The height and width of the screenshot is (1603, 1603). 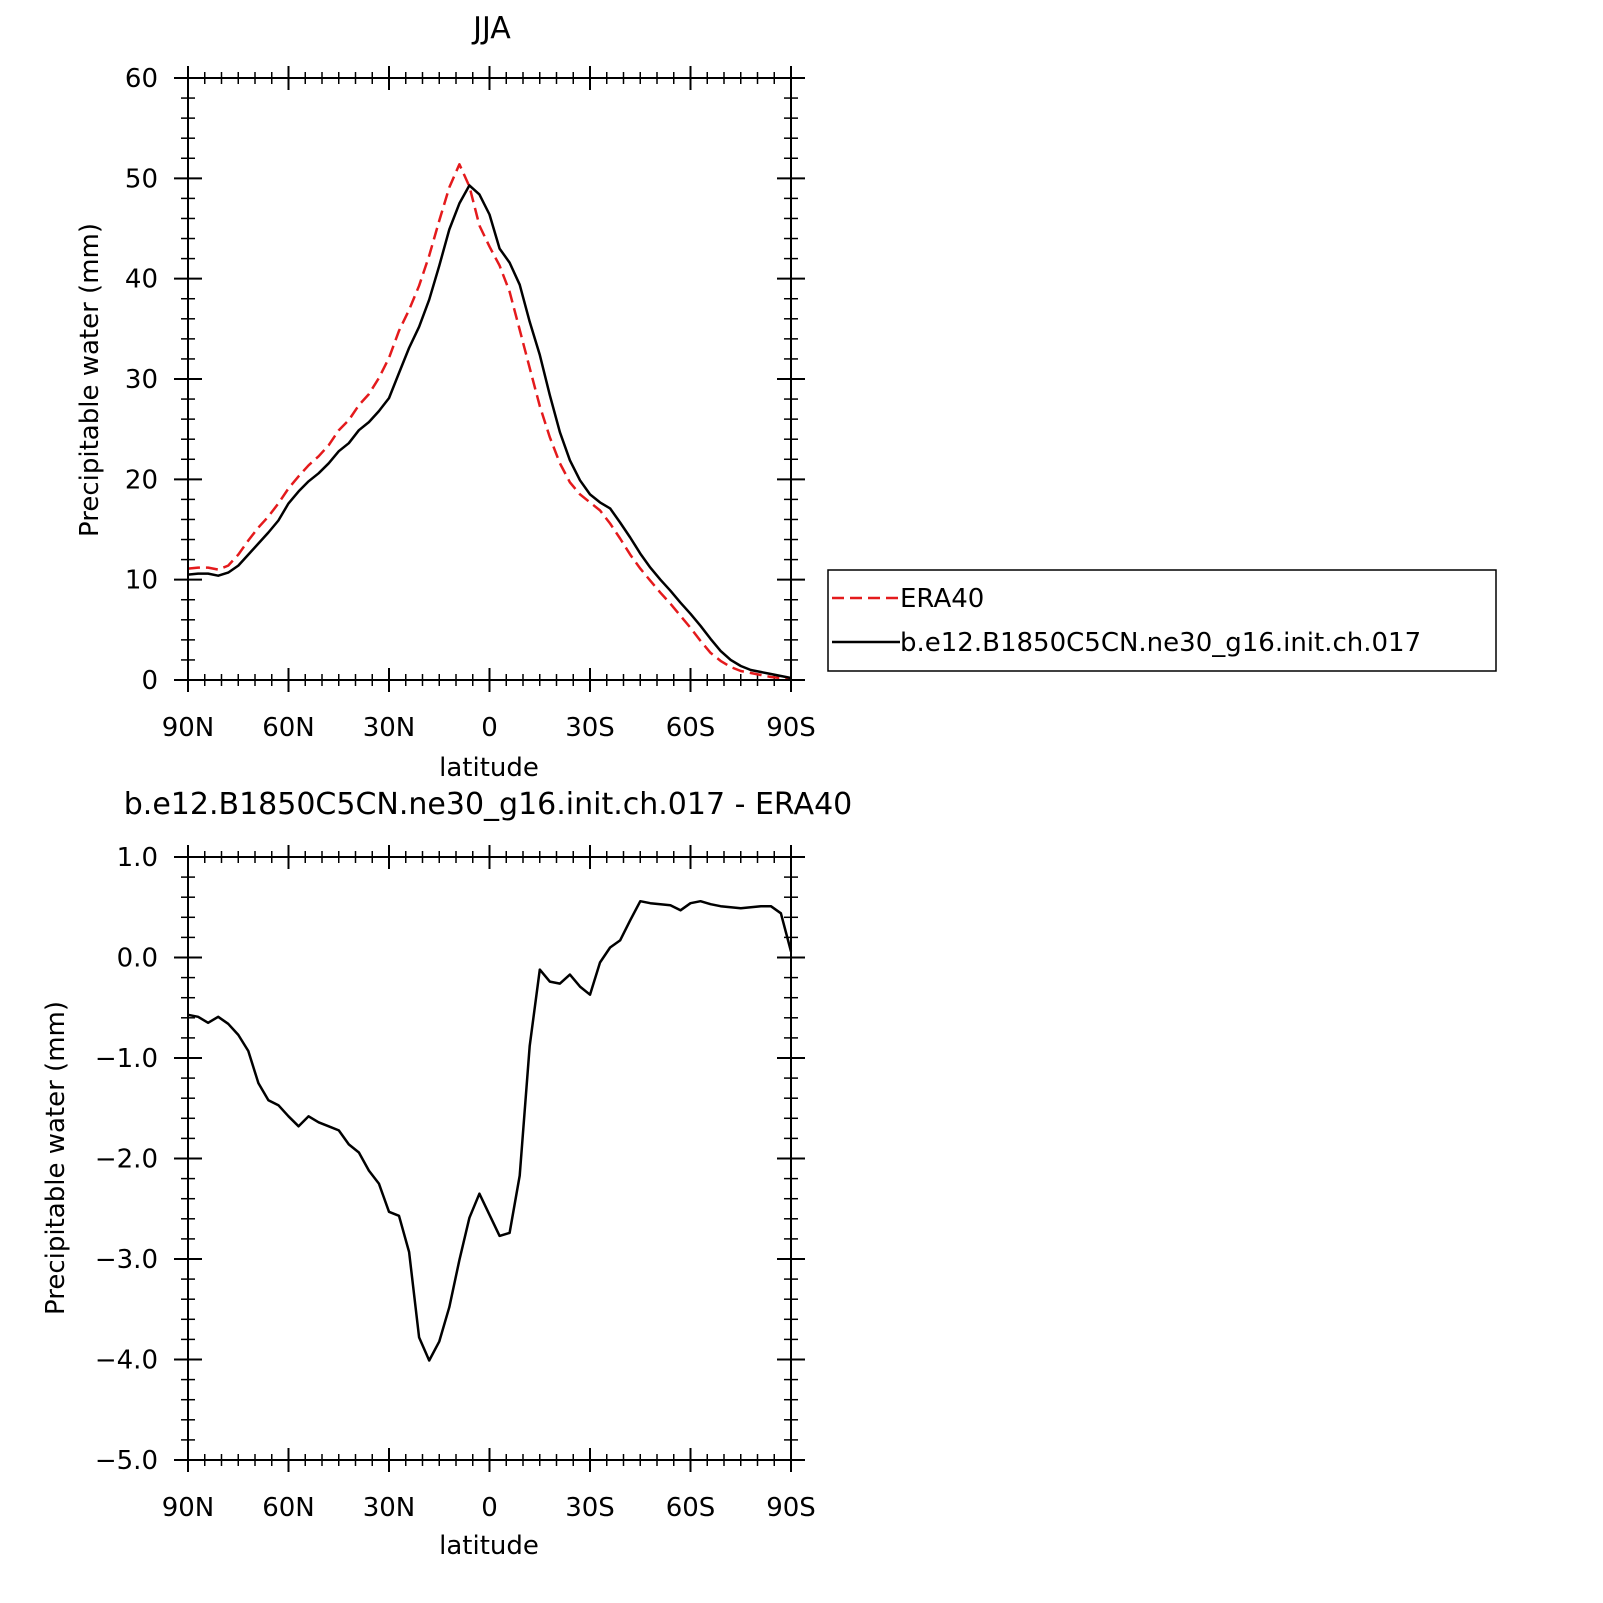 I want to click on y-tick-label: 0.0, so click(x=137, y=959).